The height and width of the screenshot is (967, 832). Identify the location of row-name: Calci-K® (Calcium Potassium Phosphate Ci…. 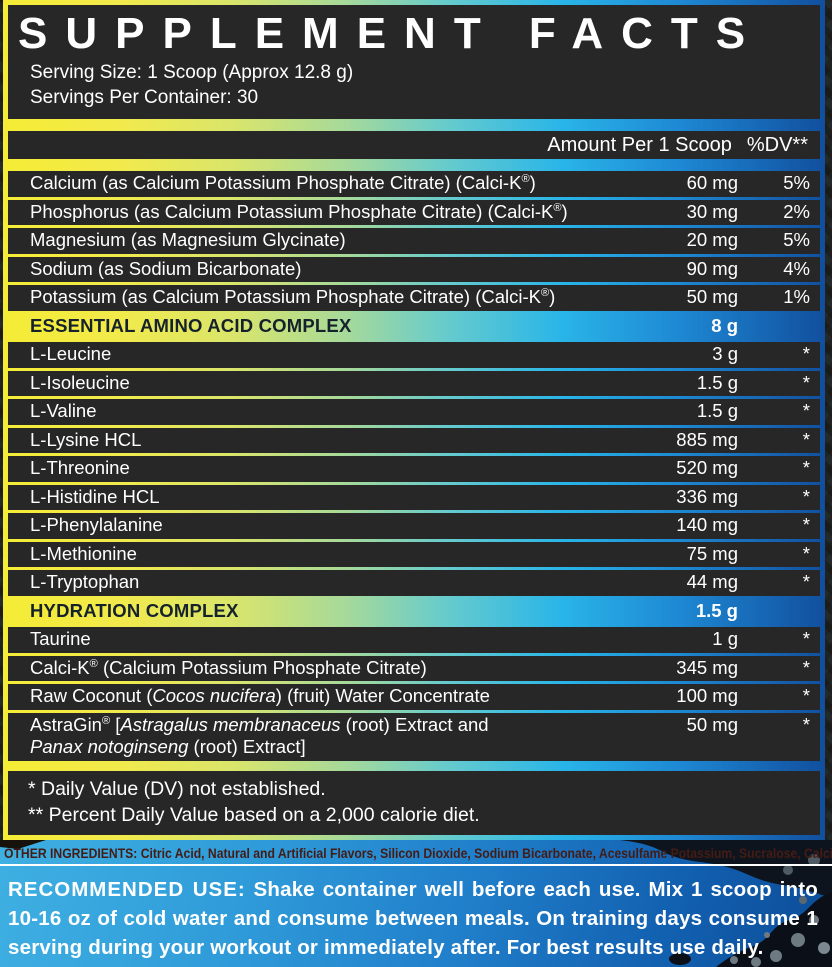
(228, 667).